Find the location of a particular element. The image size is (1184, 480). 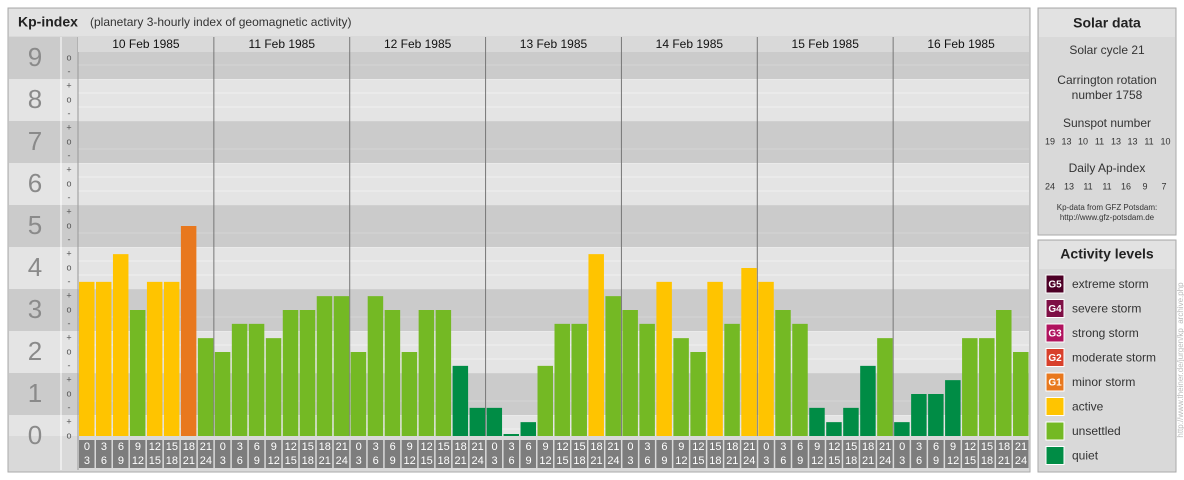

legend-title-bar is located at coordinates (1107, 255).